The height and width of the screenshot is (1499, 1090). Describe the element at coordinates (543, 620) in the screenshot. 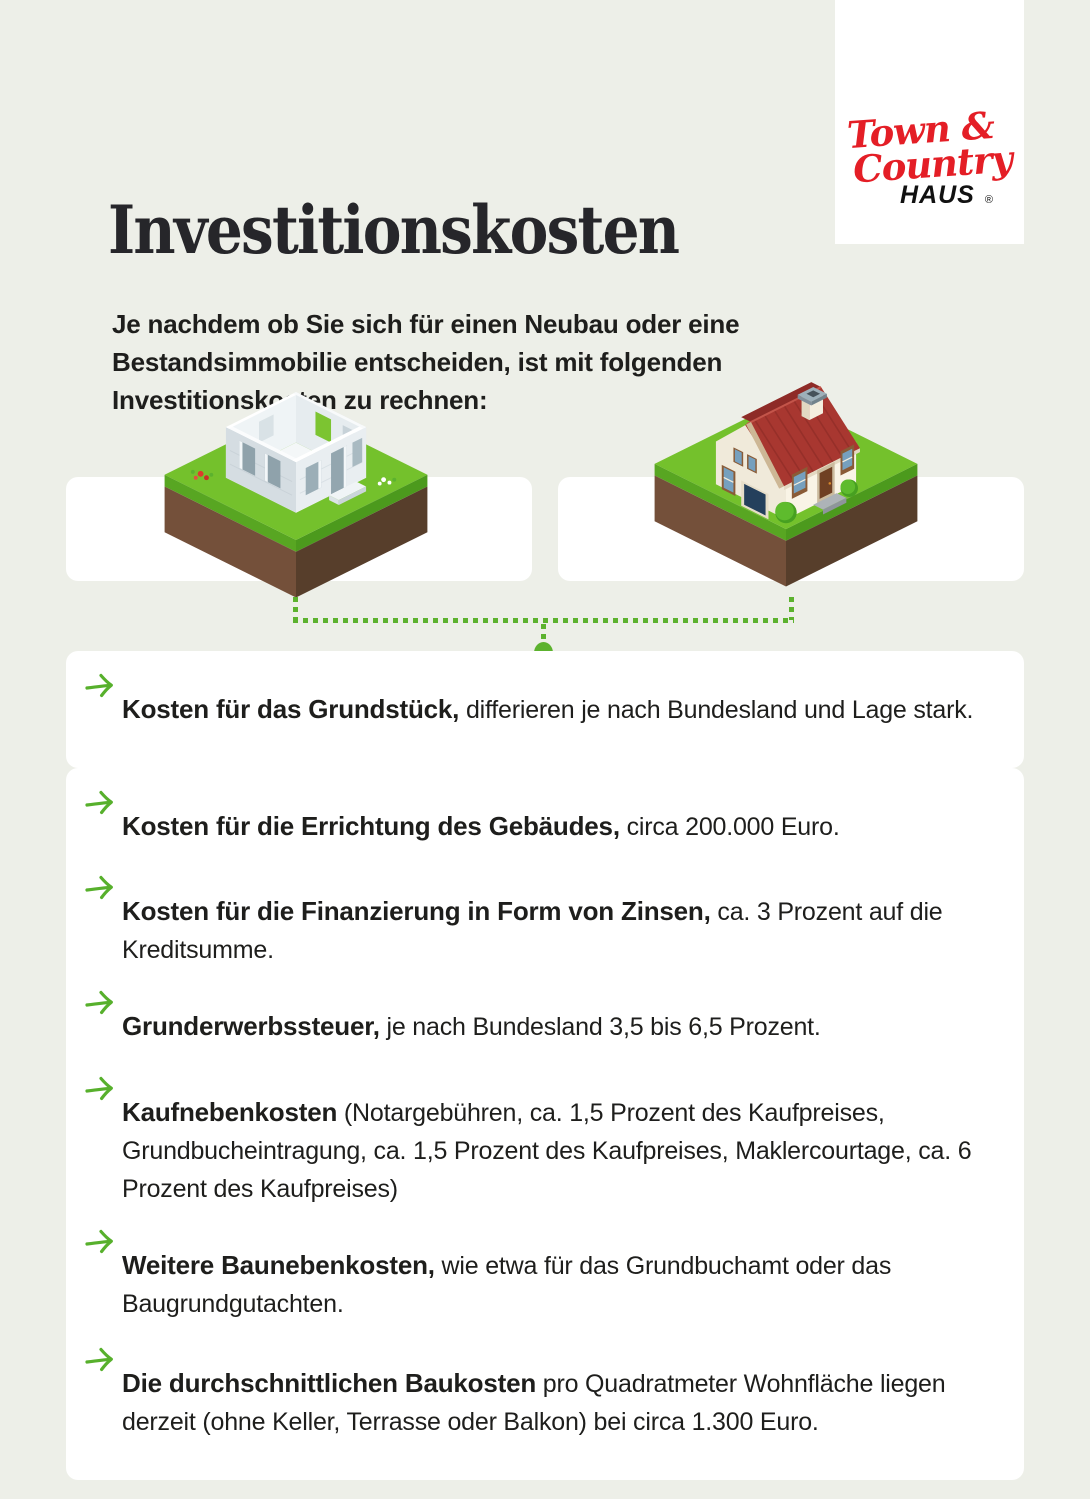

I see `connector-horizontal-dotted-line` at that location.